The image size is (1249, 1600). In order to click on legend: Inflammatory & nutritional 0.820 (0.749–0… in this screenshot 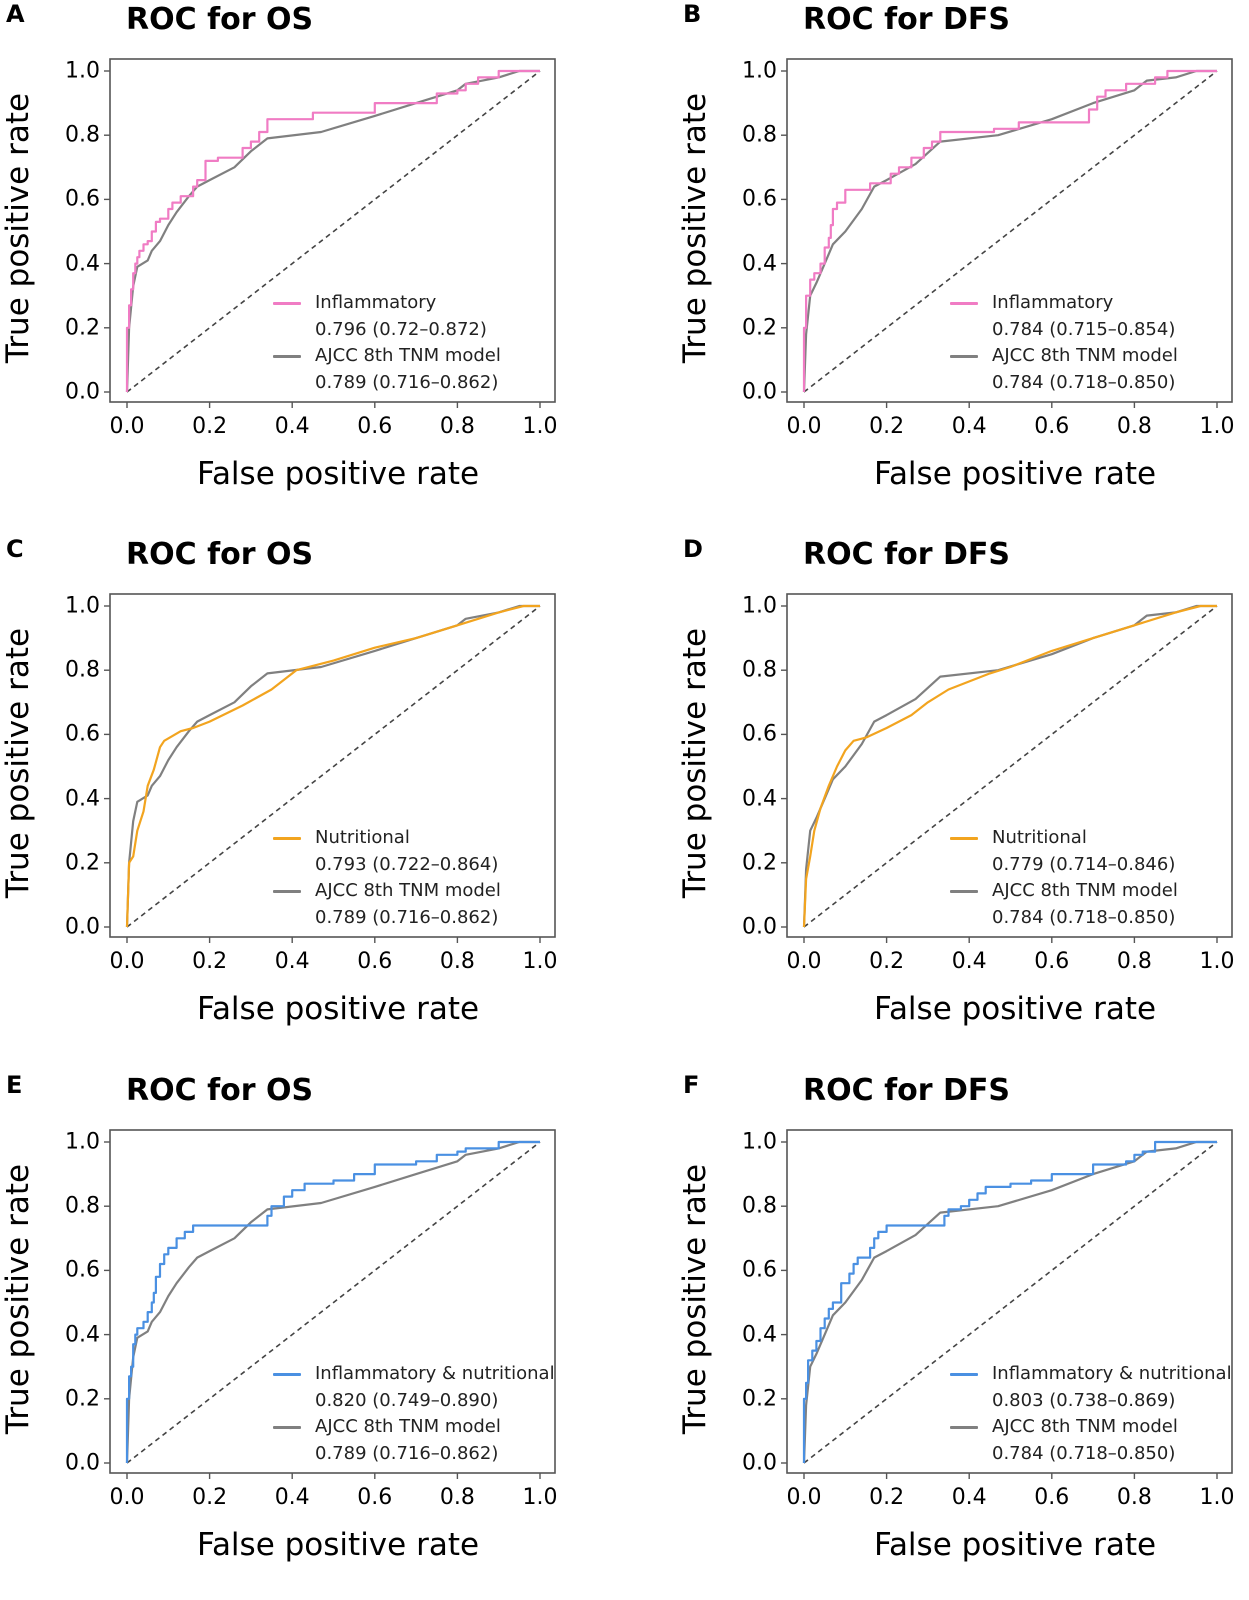, I will do `click(414, 1414)`.